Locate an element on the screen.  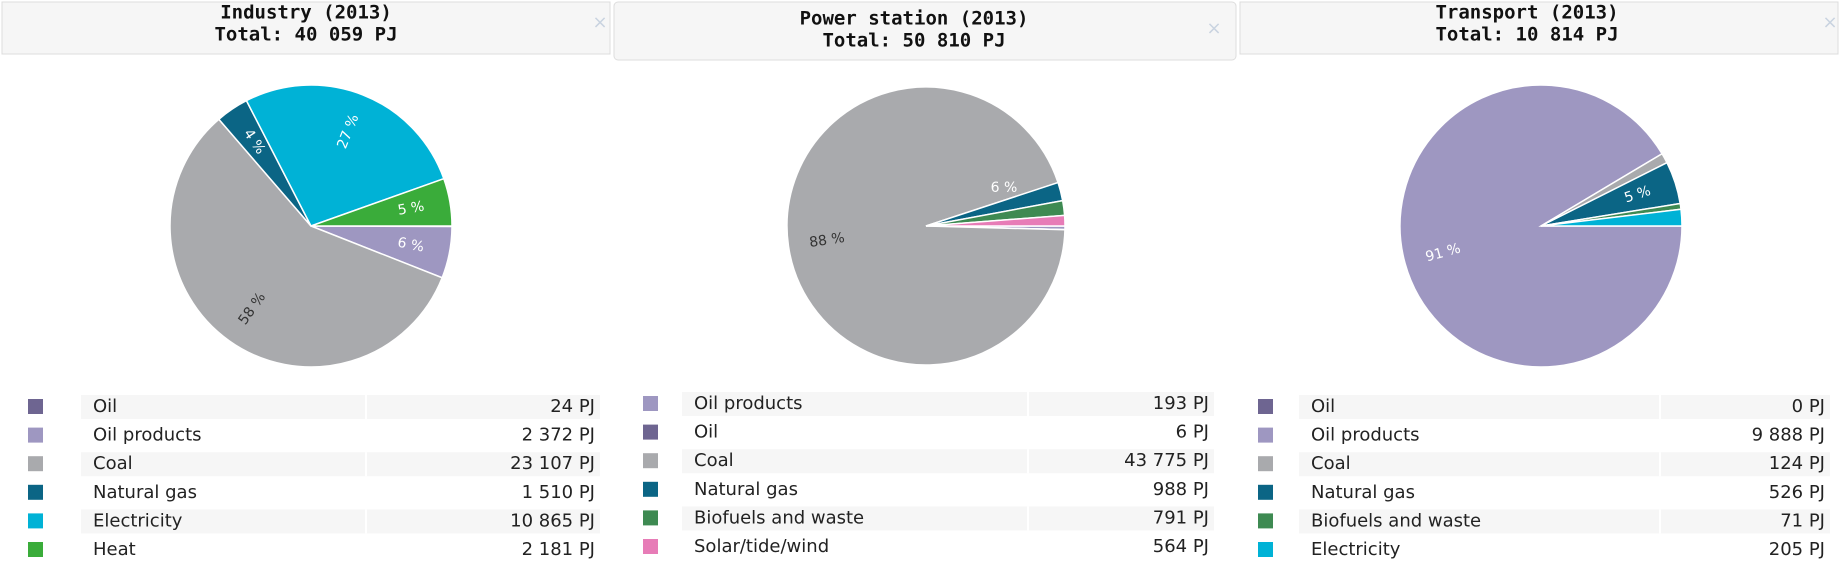
chart-title: Industry (2013) is located at coordinates (306, 13).